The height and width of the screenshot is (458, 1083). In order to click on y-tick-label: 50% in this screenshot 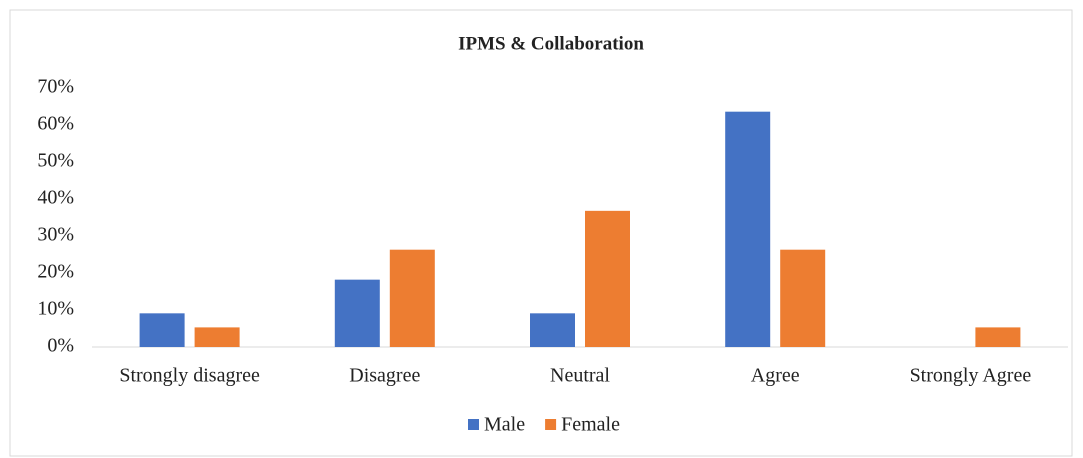, I will do `click(55, 161)`.